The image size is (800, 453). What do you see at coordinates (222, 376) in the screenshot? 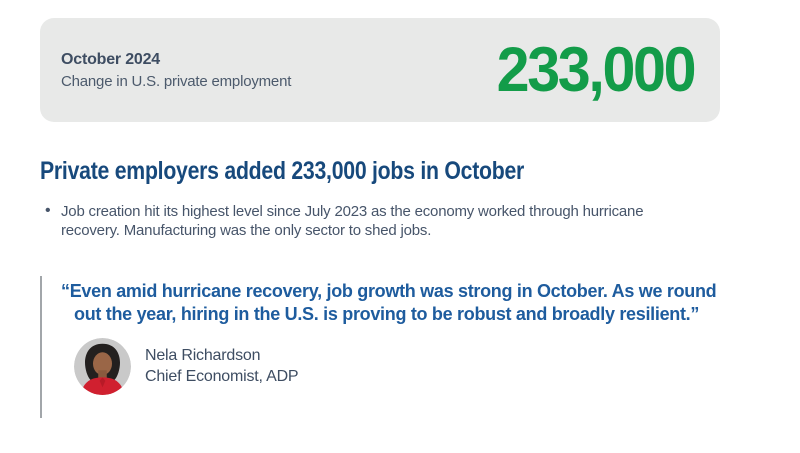
I see `author-title: Chief Economist, ADP` at bounding box center [222, 376].